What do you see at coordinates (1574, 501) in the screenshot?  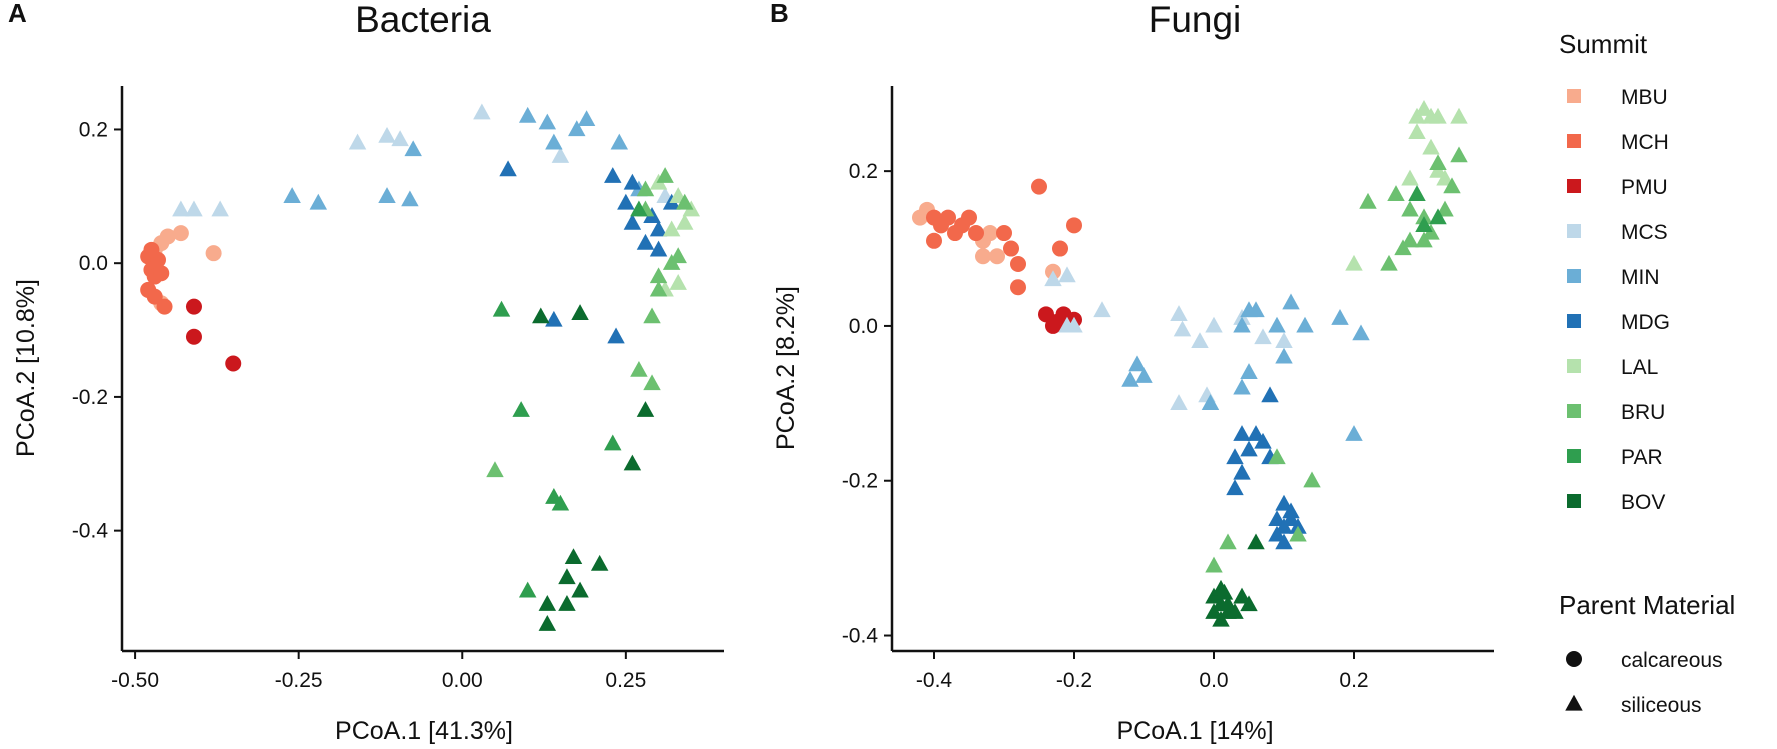 I see `legend-swatch-bov` at bounding box center [1574, 501].